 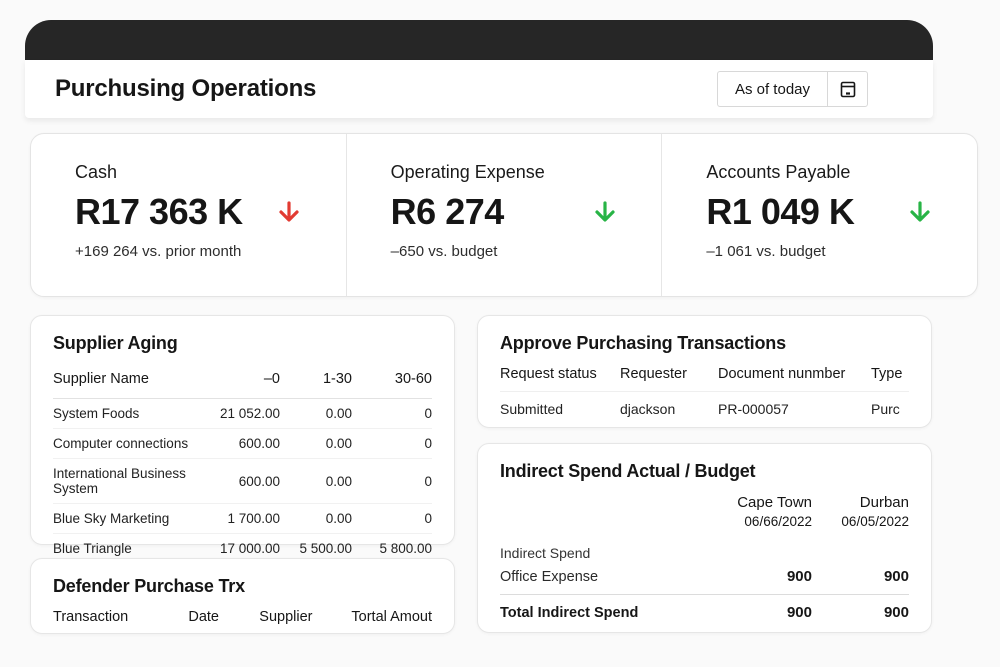 What do you see at coordinates (444, 251) in the screenshot?
I see `kpi-delta: –650 vs. budget` at bounding box center [444, 251].